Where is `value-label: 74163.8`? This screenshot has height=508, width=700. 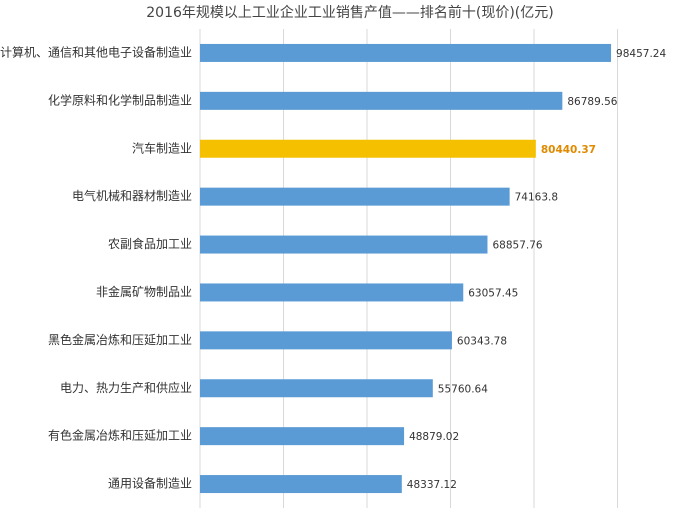 value-label: 74163.8 is located at coordinates (536, 198).